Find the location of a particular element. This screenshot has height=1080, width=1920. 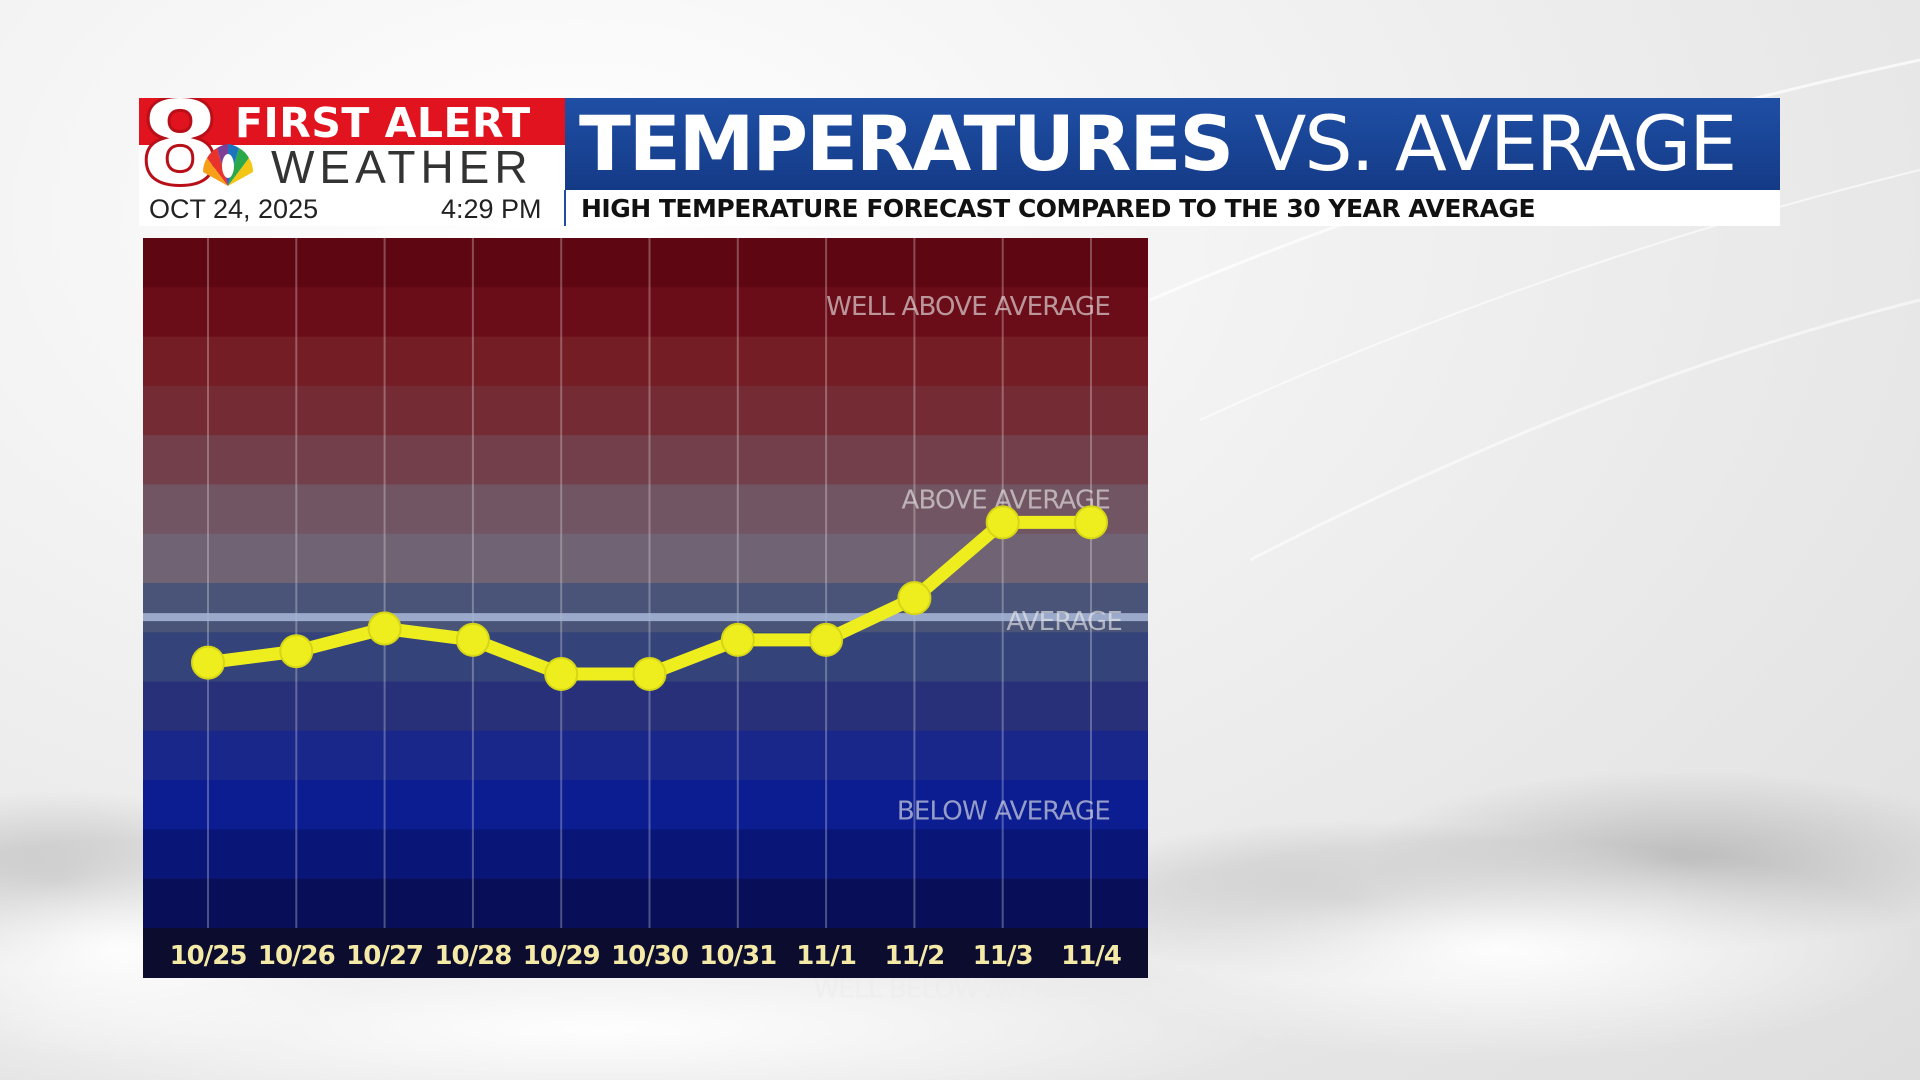

x-tick-label: 10/27 is located at coordinates (384, 956).